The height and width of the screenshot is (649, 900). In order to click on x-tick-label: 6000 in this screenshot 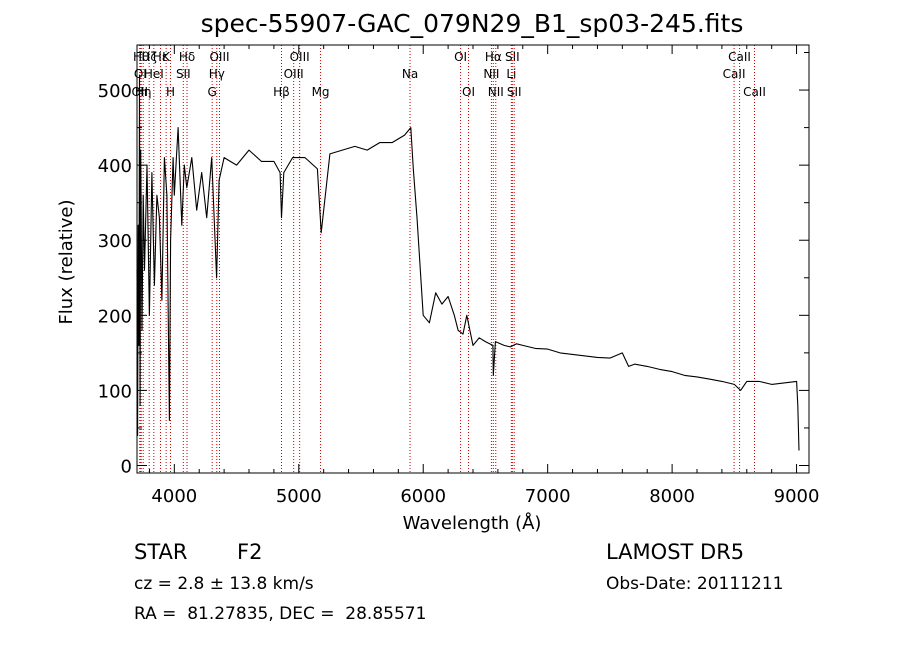, I will do `click(423, 496)`.